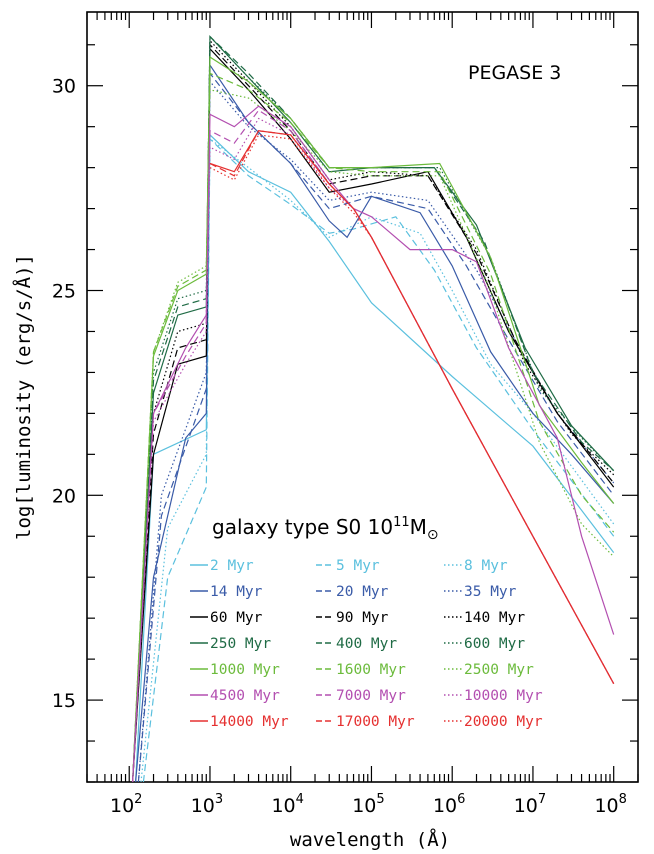 The height and width of the screenshot is (854, 654). I want to click on legend-label-1: 5 Myr, so click(358, 566).